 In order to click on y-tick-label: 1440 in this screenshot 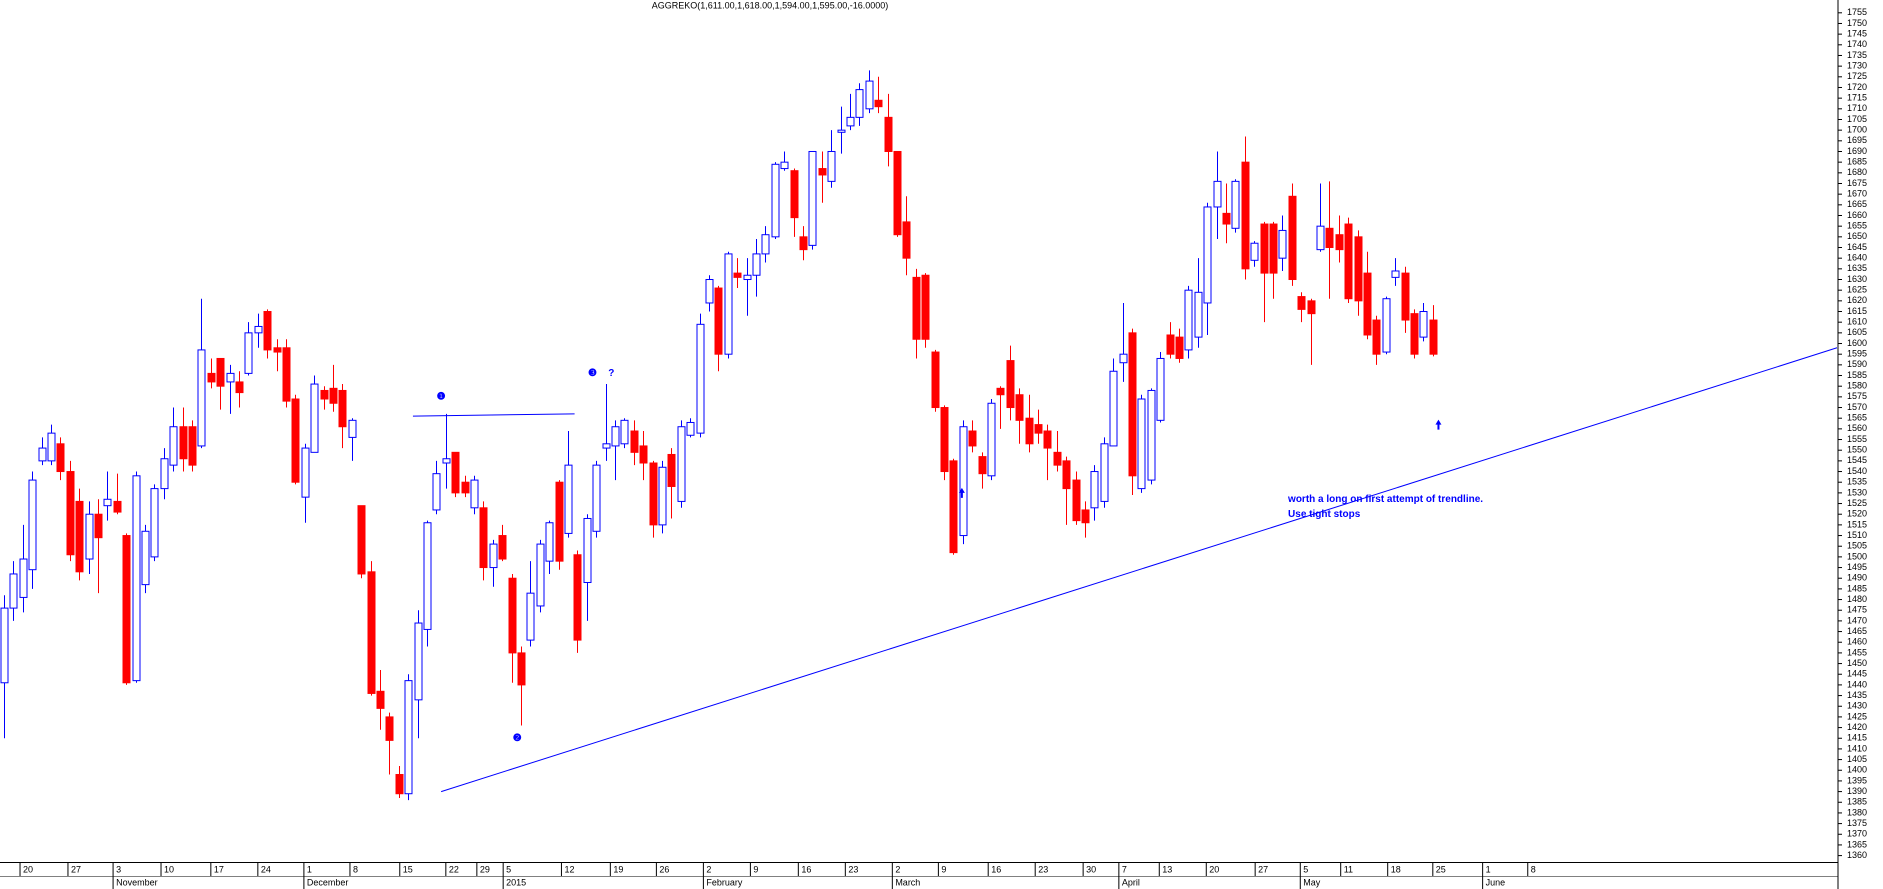, I will do `click(1857, 684)`.